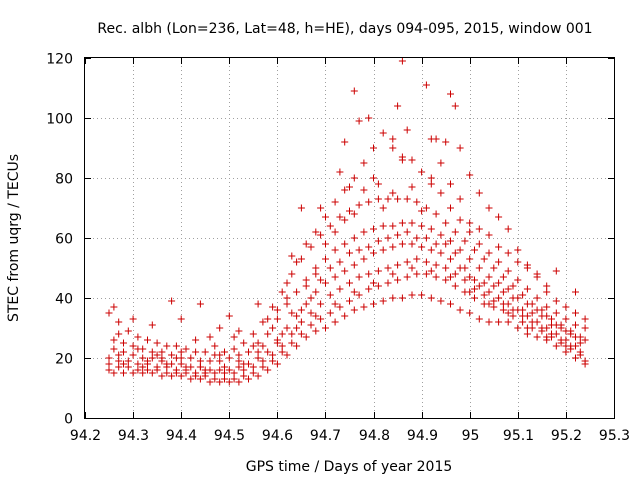 The image size is (640, 480). Describe the element at coordinates (59, 60) in the screenshot. I see `y-tick-label: 120` at that location.